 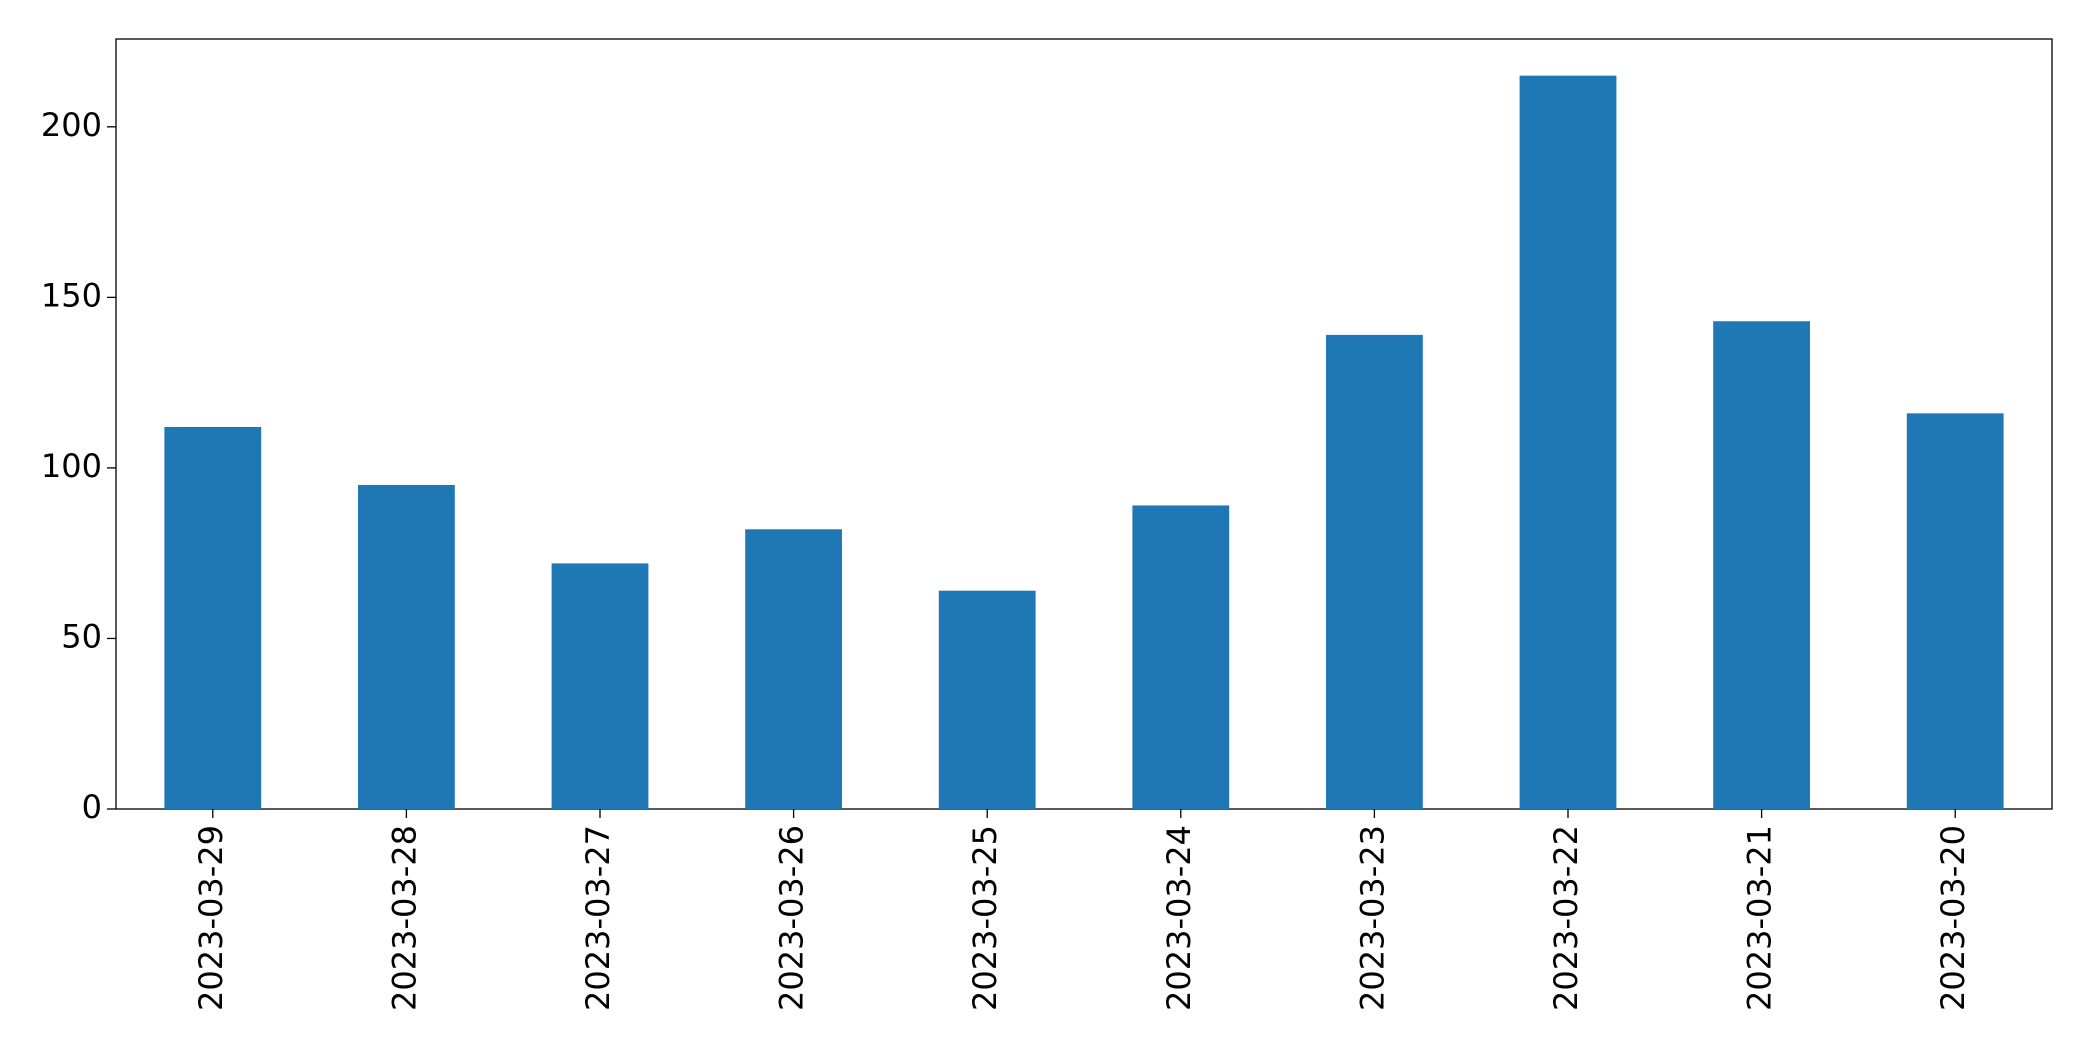 What do you see at coordinates (598, 918) in the screenshot?
I see `x-tick-label: 2023-03-27` at bounding box center [598, 918].